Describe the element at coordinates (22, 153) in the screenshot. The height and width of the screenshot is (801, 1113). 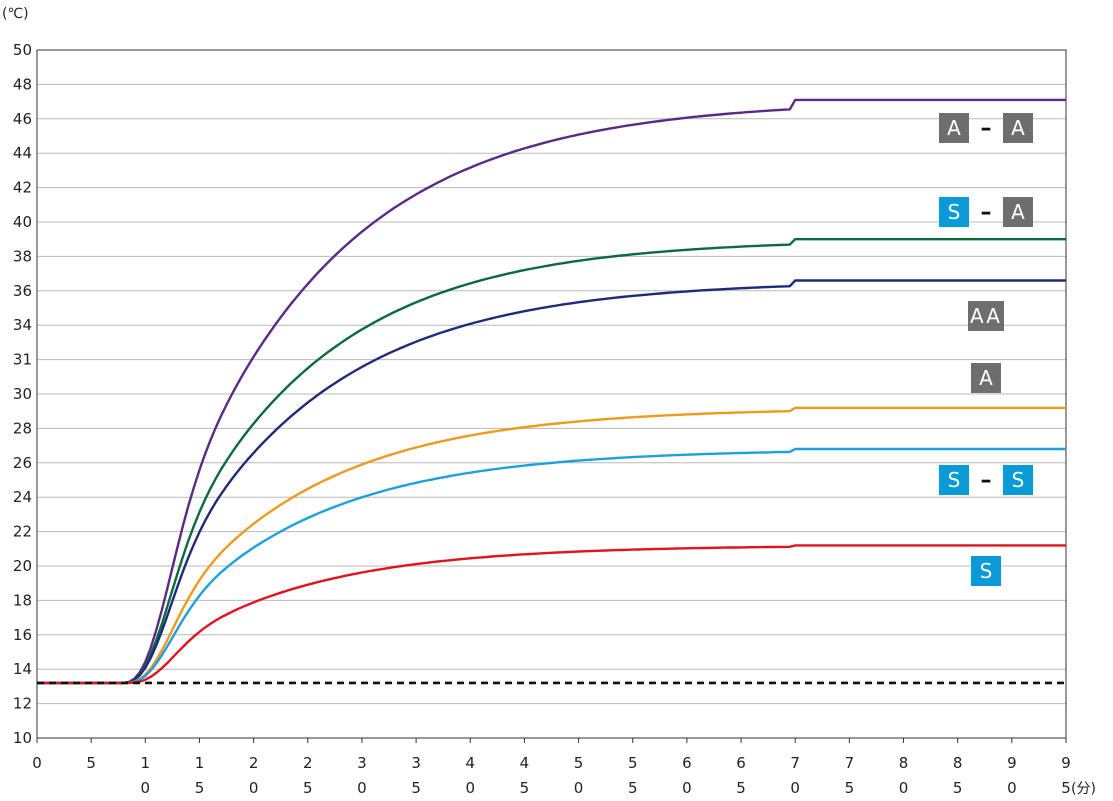
I see `y-tick-label: 44` at that location.